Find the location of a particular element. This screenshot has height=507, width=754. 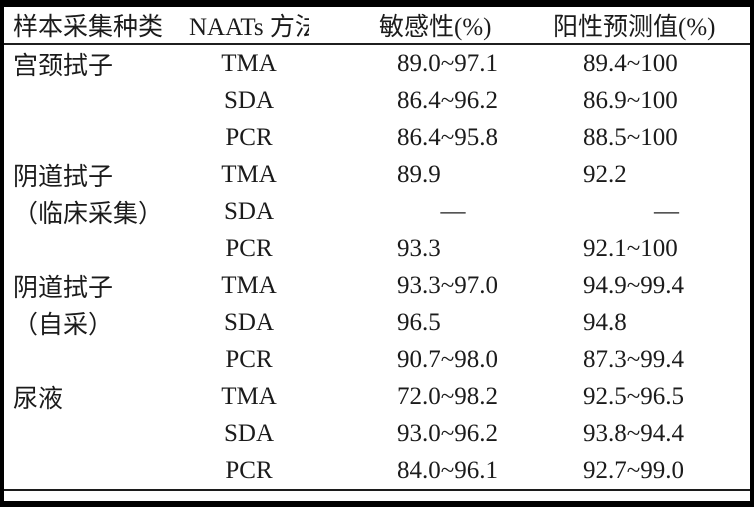

sensitivity-cell: 93.0~96.2 is located at coordinates (448, 433).